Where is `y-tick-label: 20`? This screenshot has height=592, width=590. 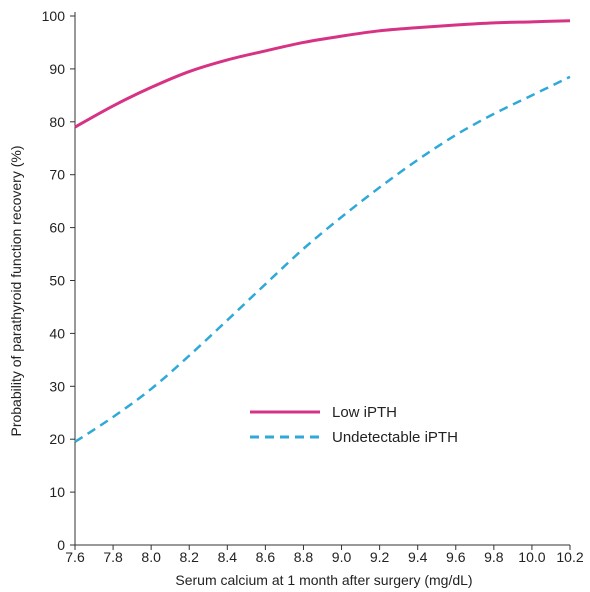 y-tick-label: 20 is located at coordinates (57, 439).